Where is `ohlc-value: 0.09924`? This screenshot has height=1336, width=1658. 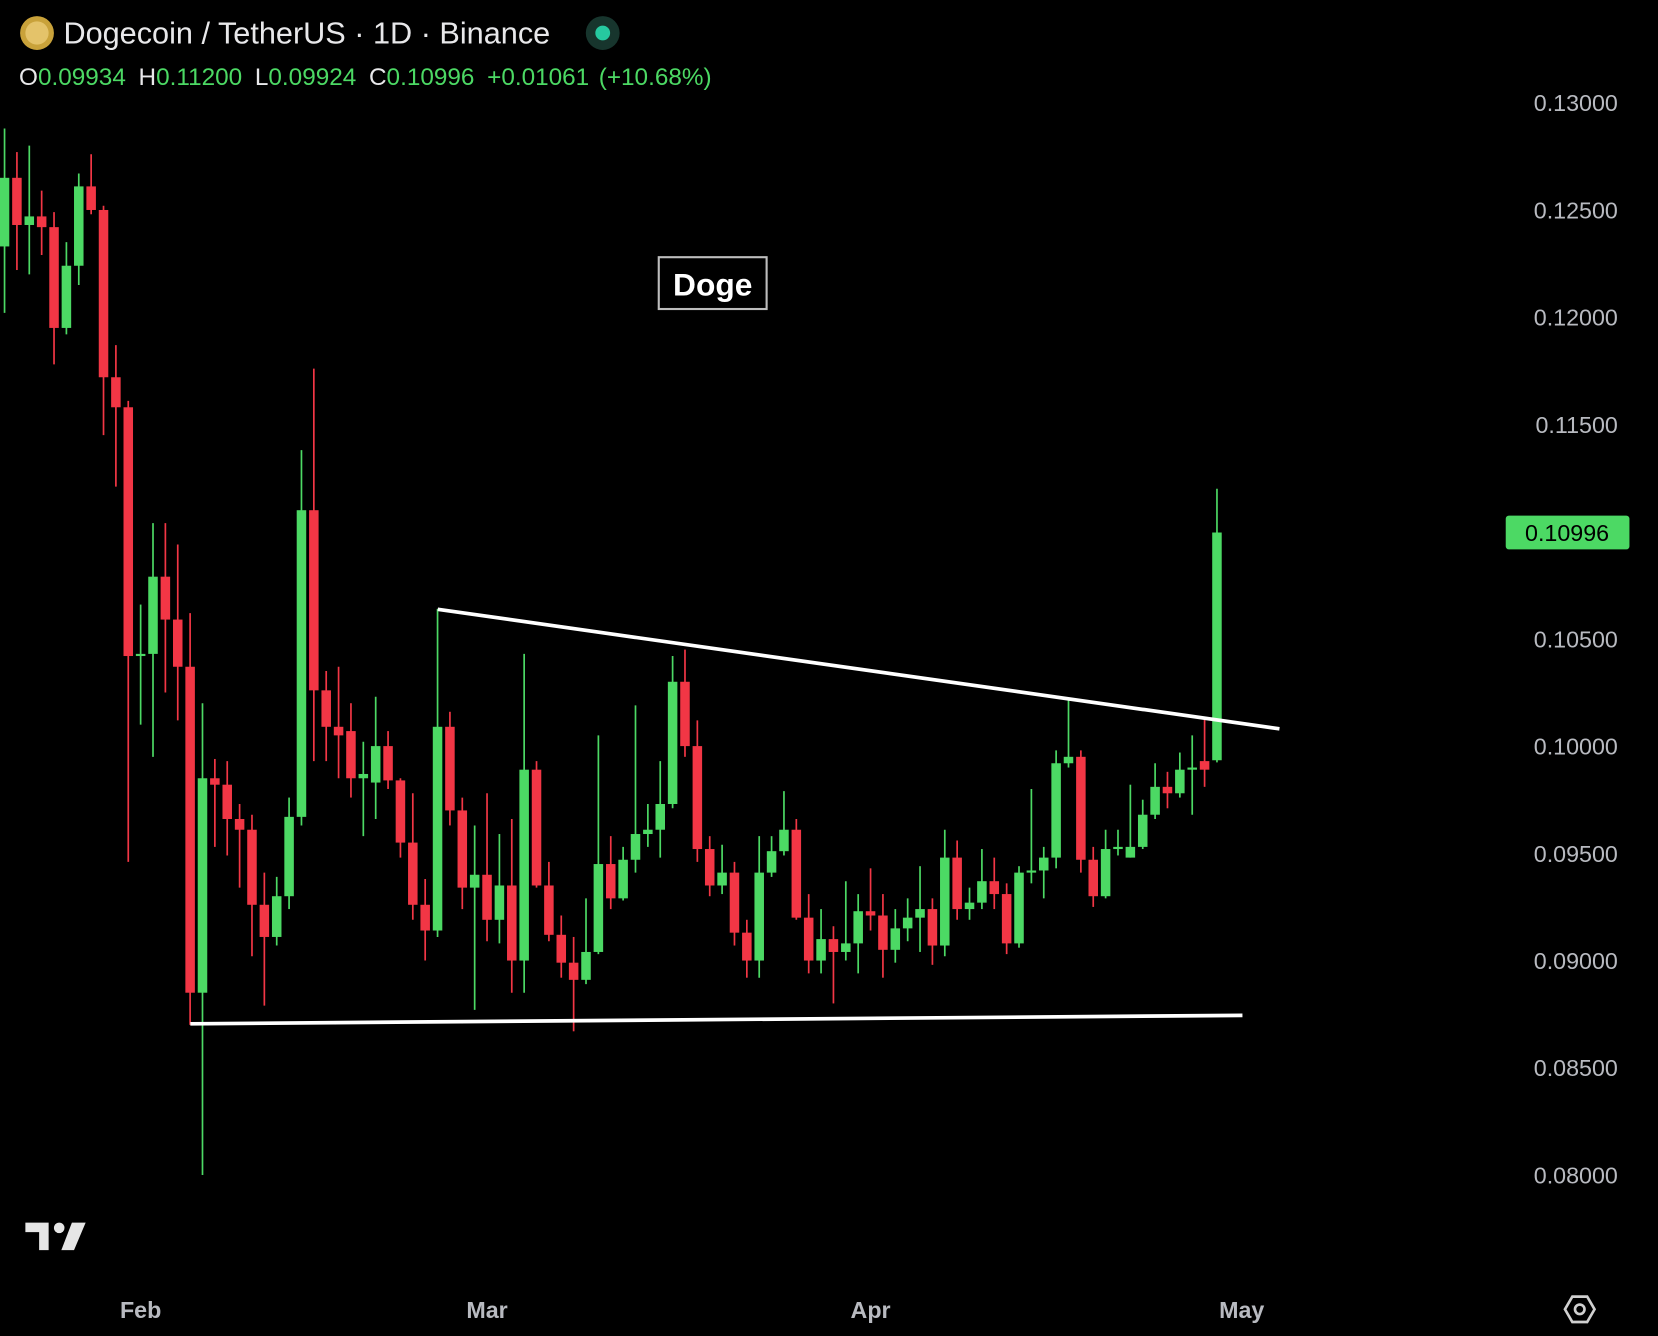
ohlc-value: 0.09924 is located at coordinates (312, 77).